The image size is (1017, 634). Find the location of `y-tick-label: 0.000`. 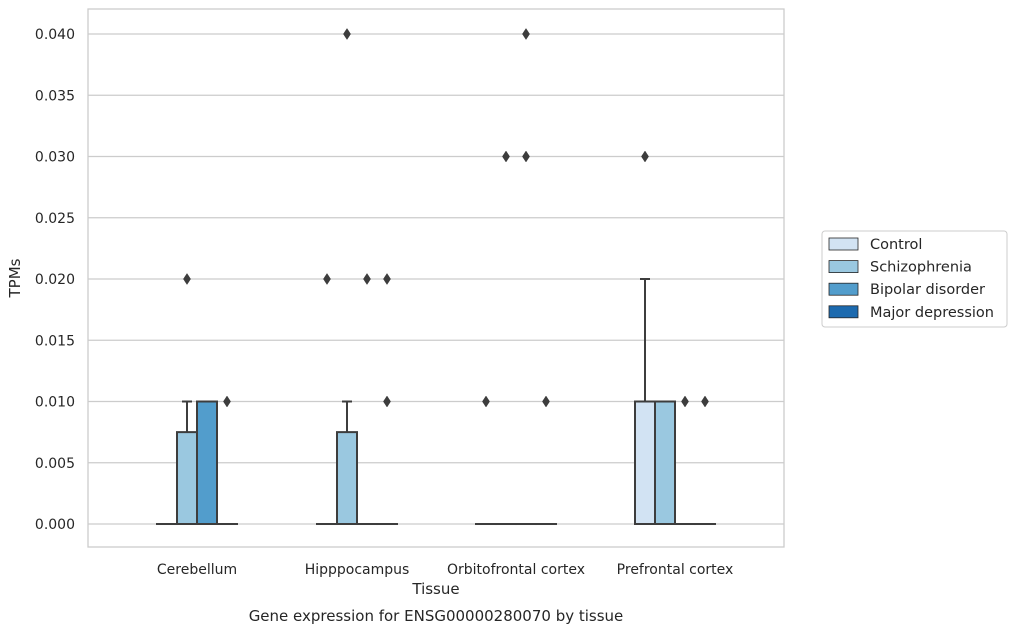

y-tick-label: 0.000 is located at coordinates (55, 525).